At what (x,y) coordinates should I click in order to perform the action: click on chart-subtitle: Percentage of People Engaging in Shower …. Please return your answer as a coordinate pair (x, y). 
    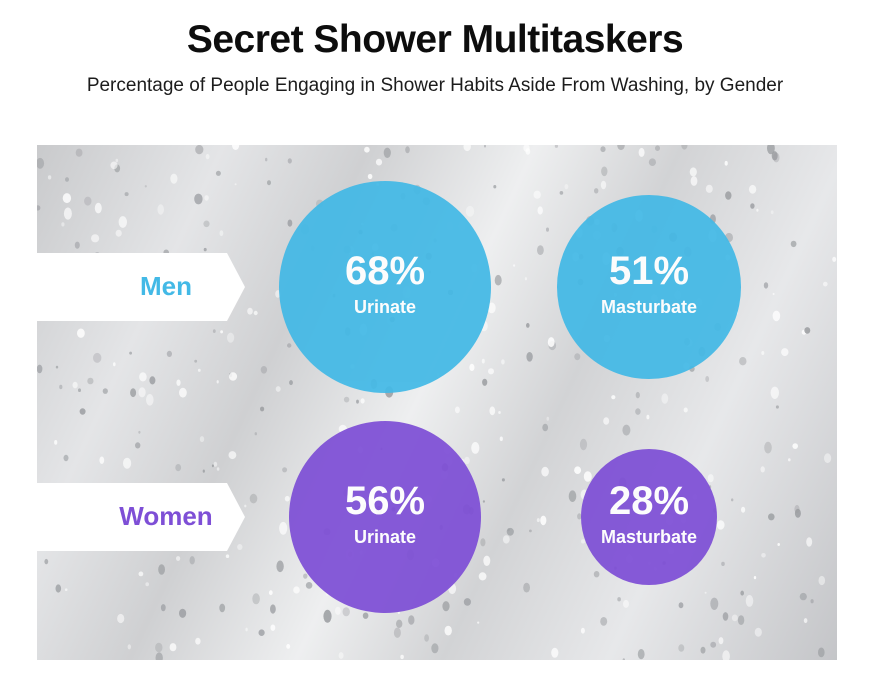
    Looking at the image, I should click on (435, 85).